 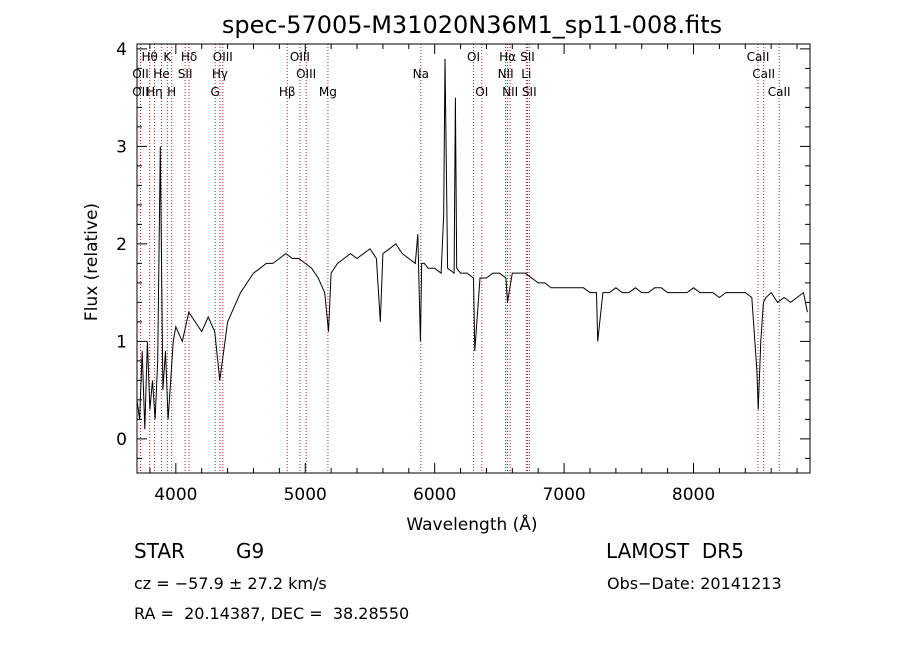 I want to click on spectral-line-label: Hδ, so click(x=189, y=57).